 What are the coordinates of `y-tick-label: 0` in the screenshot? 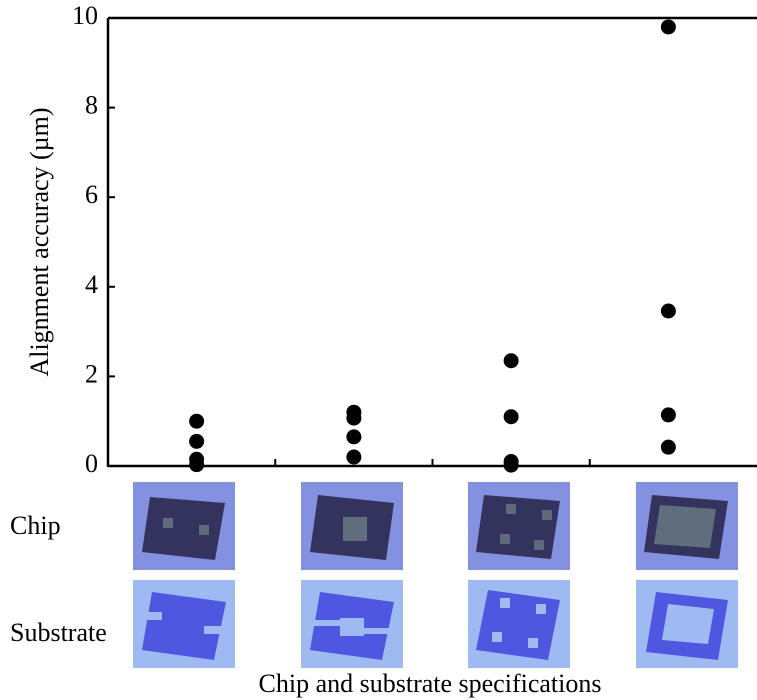 It's located at (91, 463).